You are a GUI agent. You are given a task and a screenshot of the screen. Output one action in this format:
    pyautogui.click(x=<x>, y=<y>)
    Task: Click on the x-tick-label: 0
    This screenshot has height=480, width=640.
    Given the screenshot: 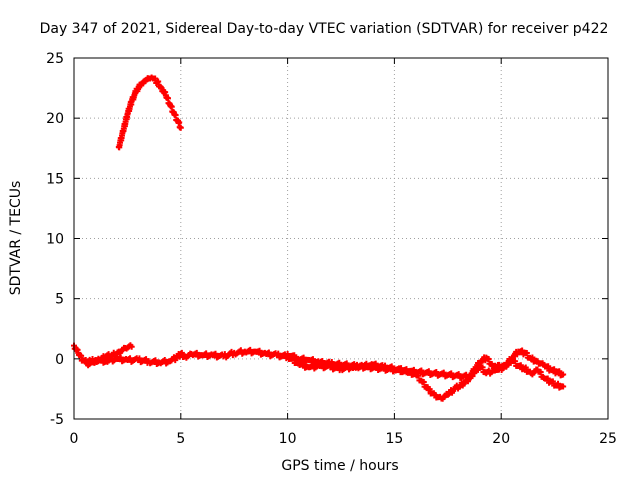 What is the action you would take?
    pyautogui.click(x=74, y=439)
    